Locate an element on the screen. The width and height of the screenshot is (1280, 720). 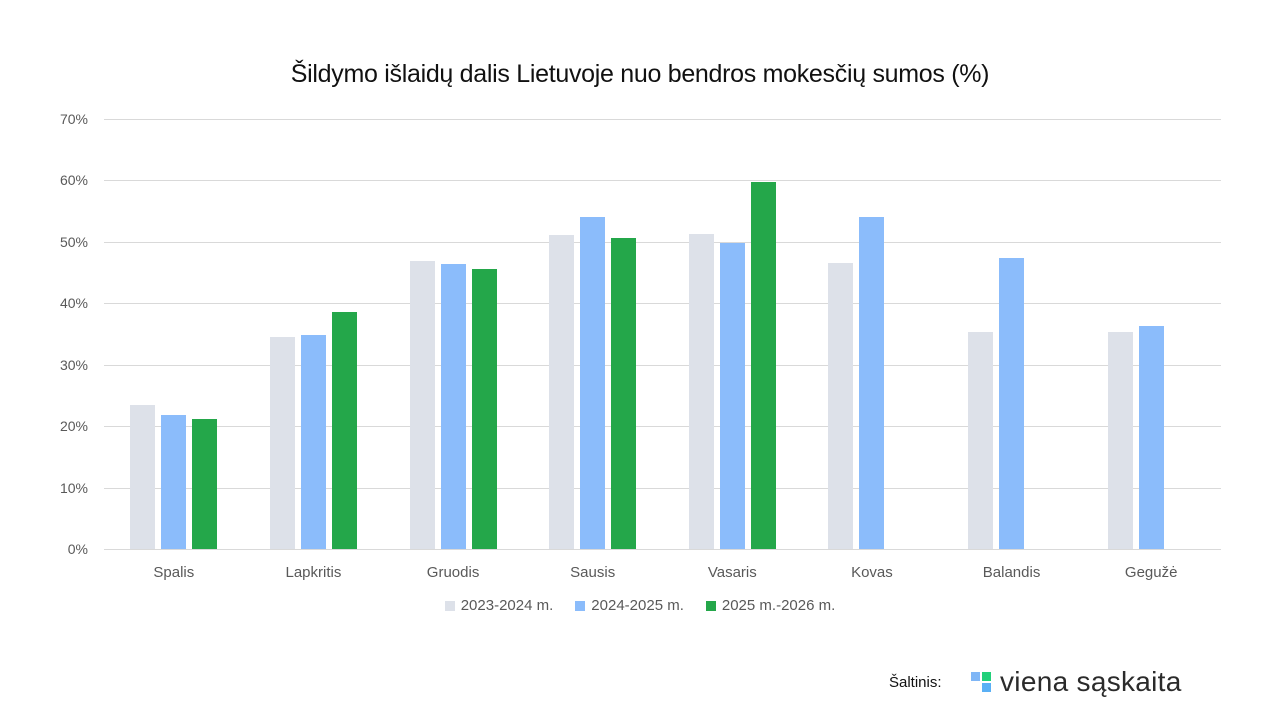
x-tick-label: Gruodis is located at coordinates (453, 572).